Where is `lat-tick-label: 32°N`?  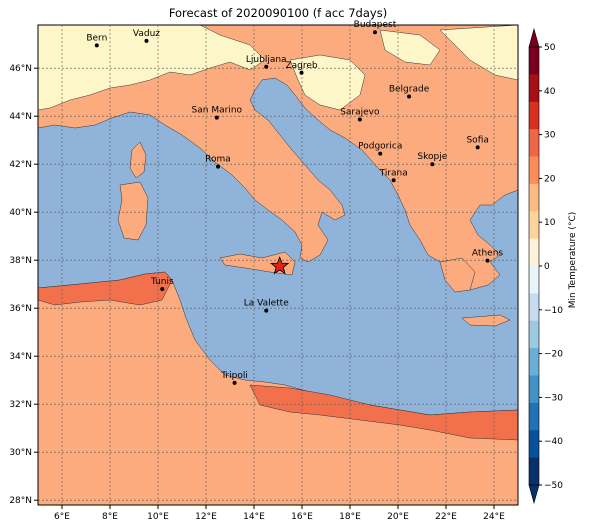
lat-tick-label: 32°N is located at coordinates (20, 405).